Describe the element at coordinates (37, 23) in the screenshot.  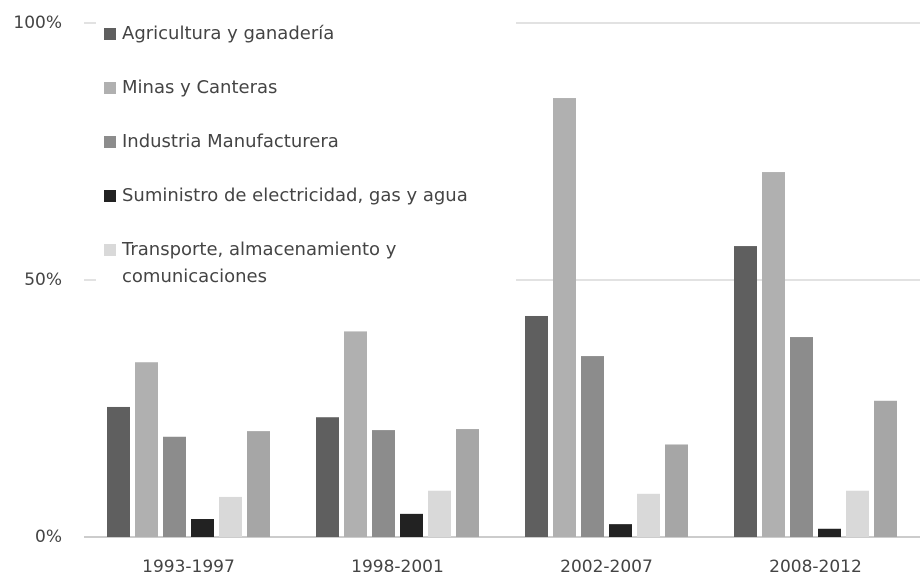
I see `y-tick-label: 100%` at that location.